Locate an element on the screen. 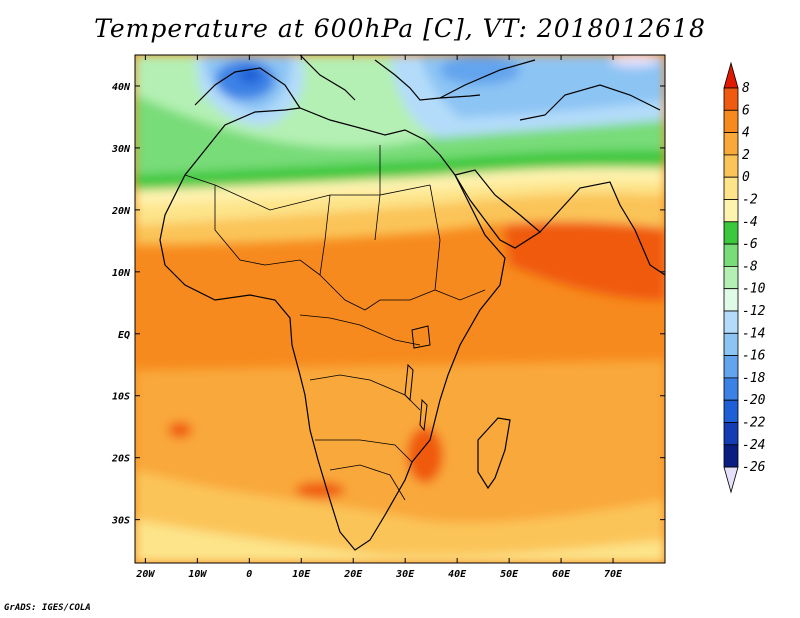 This screenshot has width=800, height=618. lake-tanganyika is located at coordinates (409, 382).